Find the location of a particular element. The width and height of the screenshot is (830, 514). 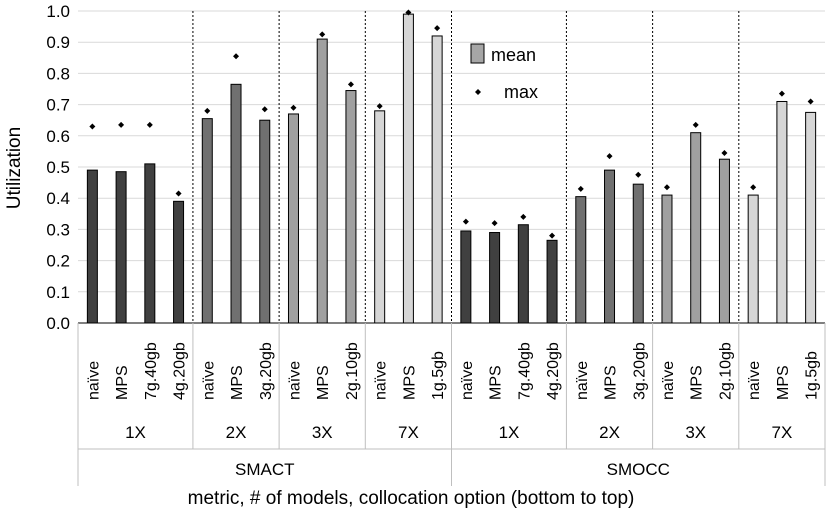

y-tick-label: 0.7 is located at coordinates (58, 105).